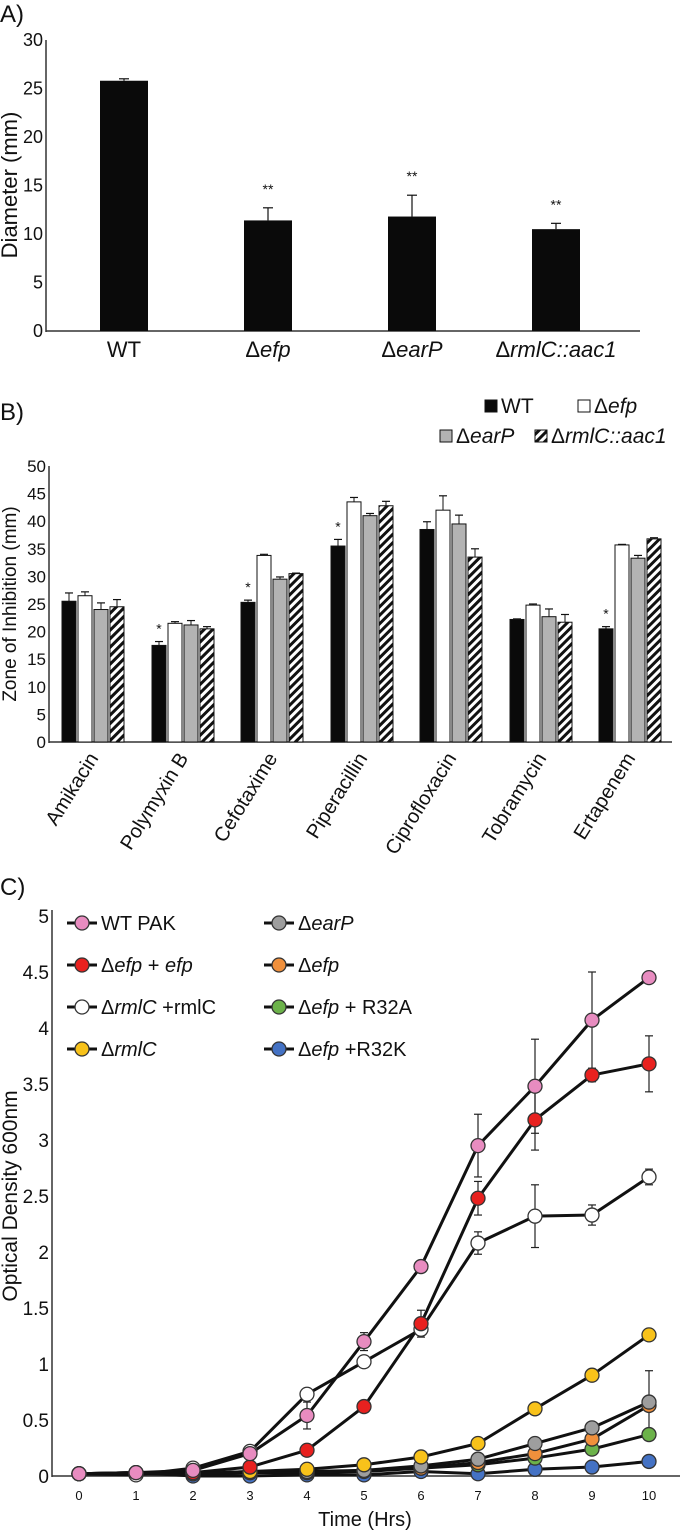 The image size is (680, 1533). What do you see at coordinates (649, 1495) in the screenshot?
I see `x-tick-label-c: 10` at bounding box center [649, 1495].